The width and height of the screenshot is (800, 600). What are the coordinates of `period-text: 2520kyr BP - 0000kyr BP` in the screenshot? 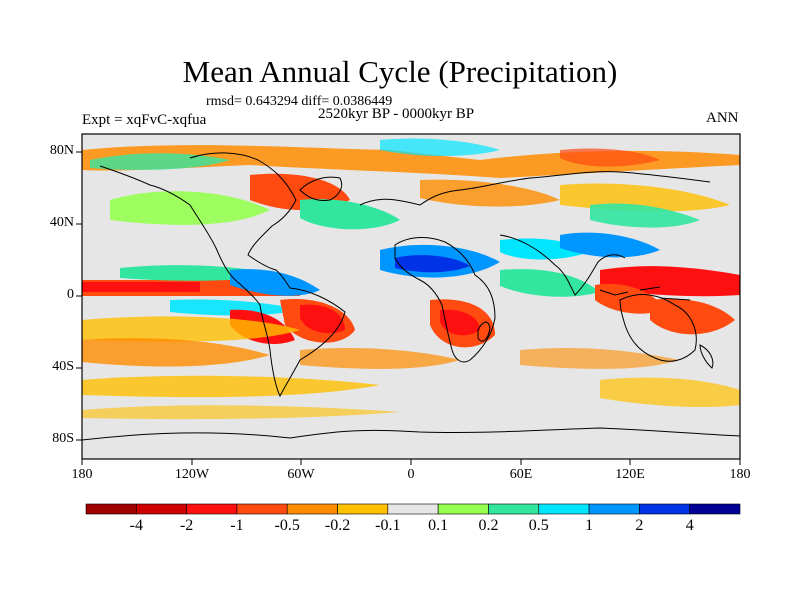 It's located at (396, 114).